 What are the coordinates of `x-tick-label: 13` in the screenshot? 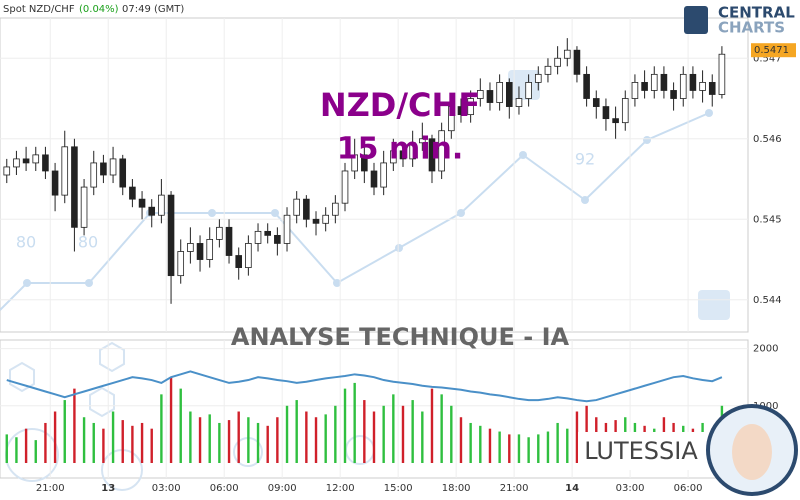 It's located at (108, 488).